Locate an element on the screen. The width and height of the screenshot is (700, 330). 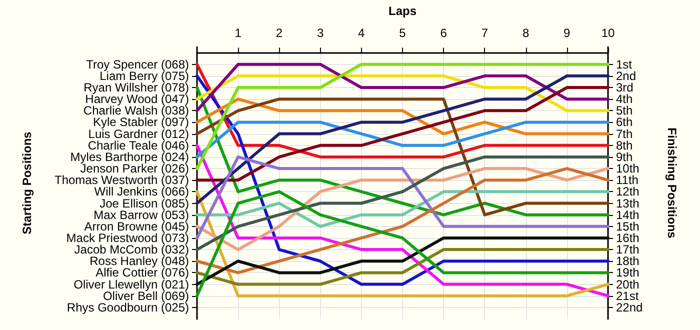
x-tick-label: 4 is located at coordinates (362, 33).